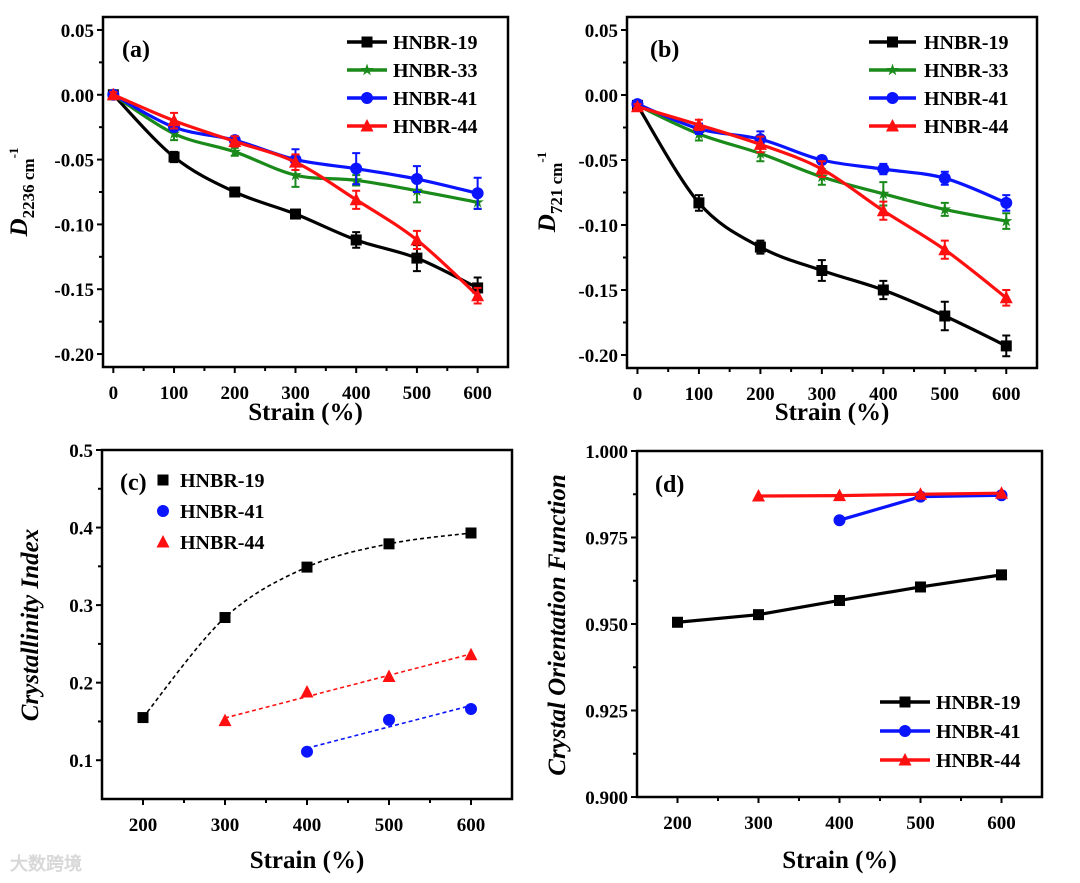 The height and width of the screenshot is (883, 1080). I want to click on fit-line, so click(348, 686).